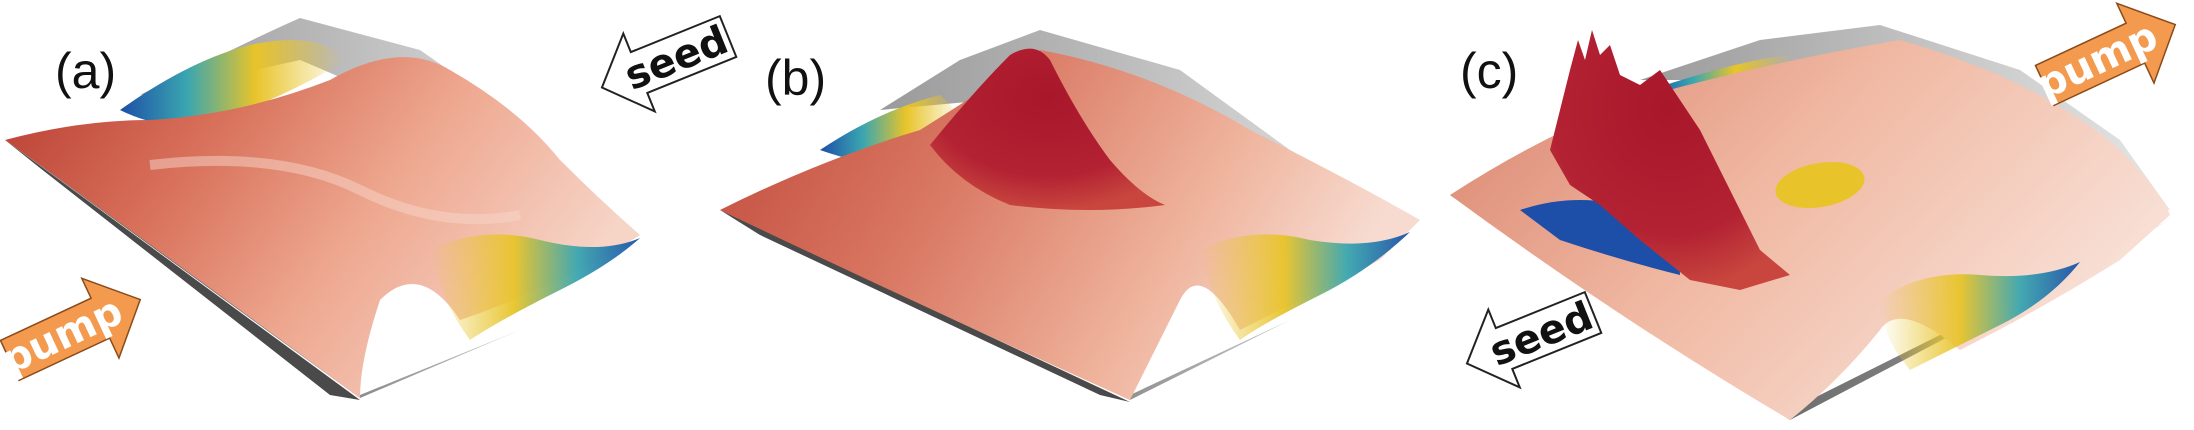 The height and width of the screenshot is (430, 2194). I want to click on seed-arrow-a-label: seed, so click(676, 58).